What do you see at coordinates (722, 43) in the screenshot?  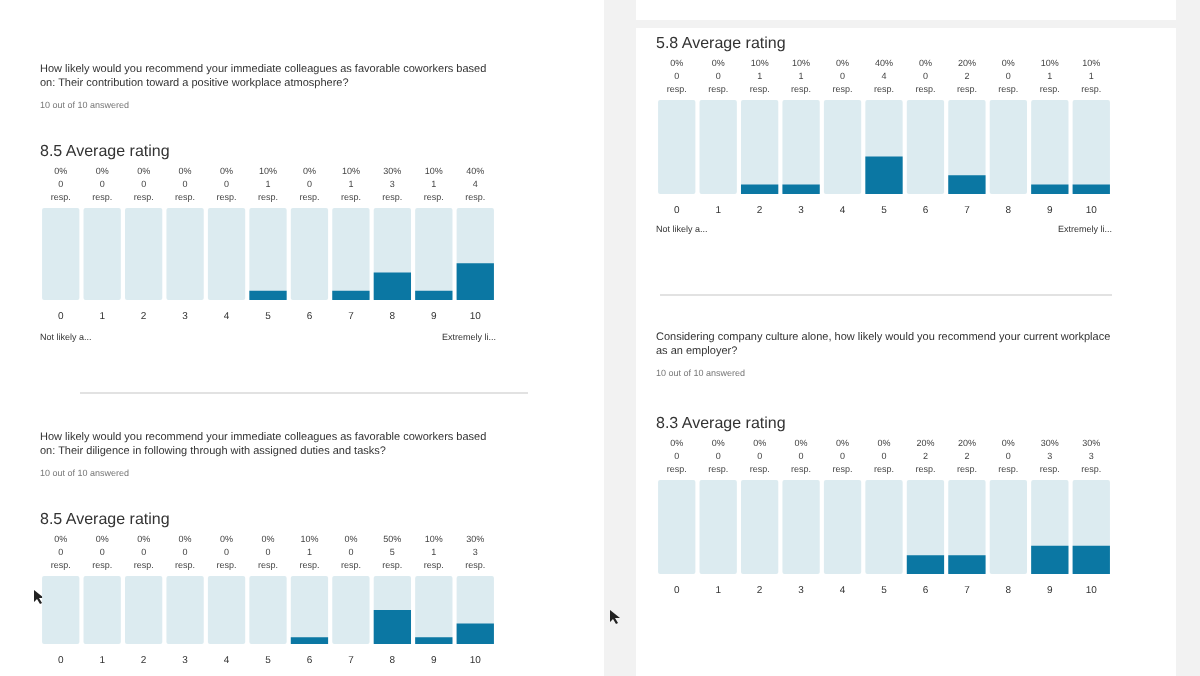 I see `chart-title: 5.8 Average rating` at bounding box center [722, 43].